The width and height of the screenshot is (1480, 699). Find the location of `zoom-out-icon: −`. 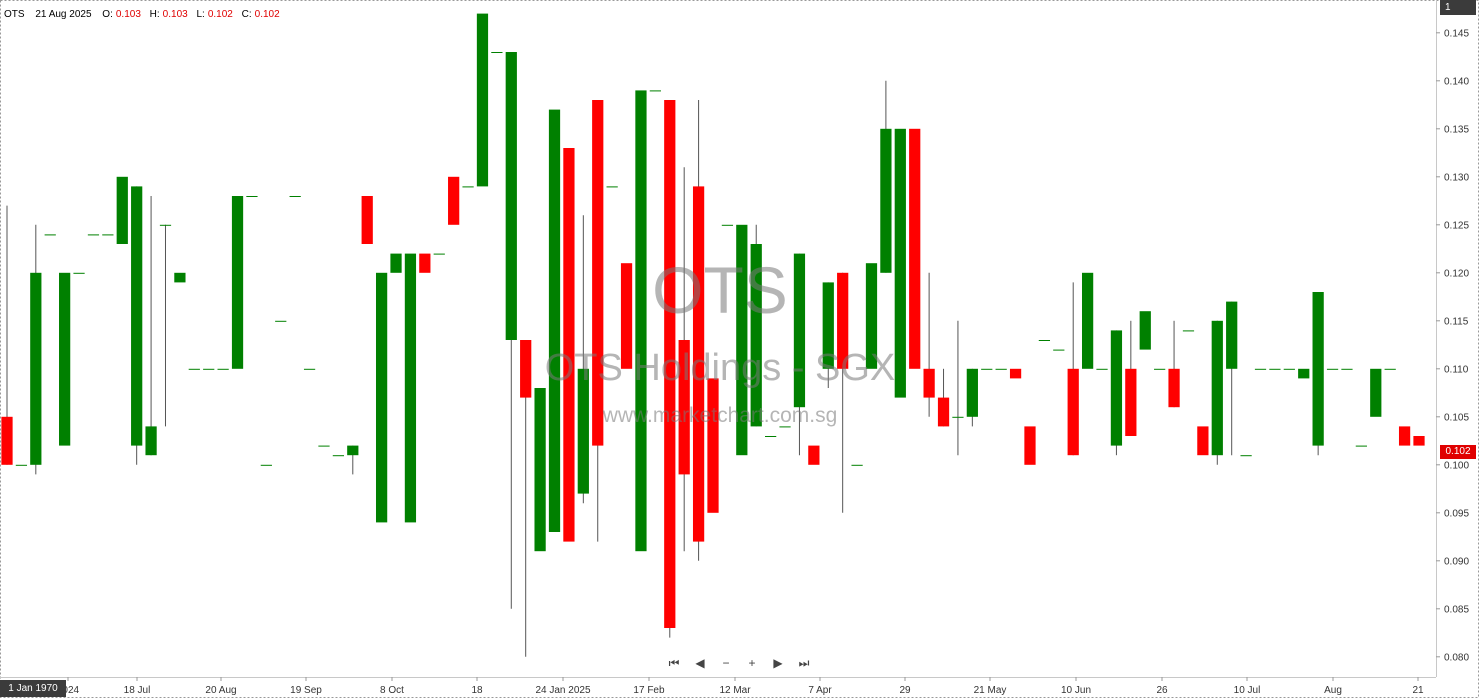

zoom-out-icon: − is located at coordinates (726, 663).